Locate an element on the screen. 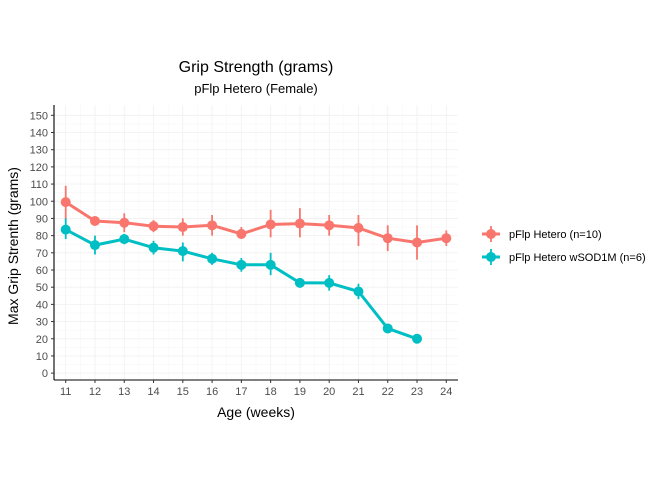 Image resolution: width=672 pixels, height=485 pixels. y-tick-label: 140 is located at coordinates (39, 134).